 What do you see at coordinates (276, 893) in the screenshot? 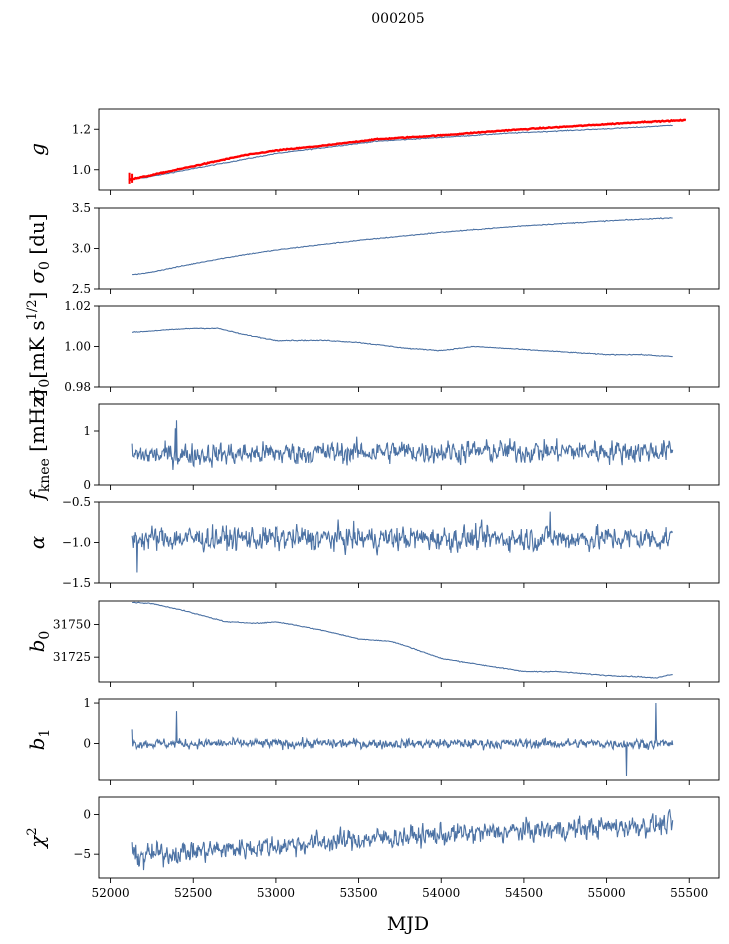
I see `x-tick-label: 53000` at bounding box center [276, 893].